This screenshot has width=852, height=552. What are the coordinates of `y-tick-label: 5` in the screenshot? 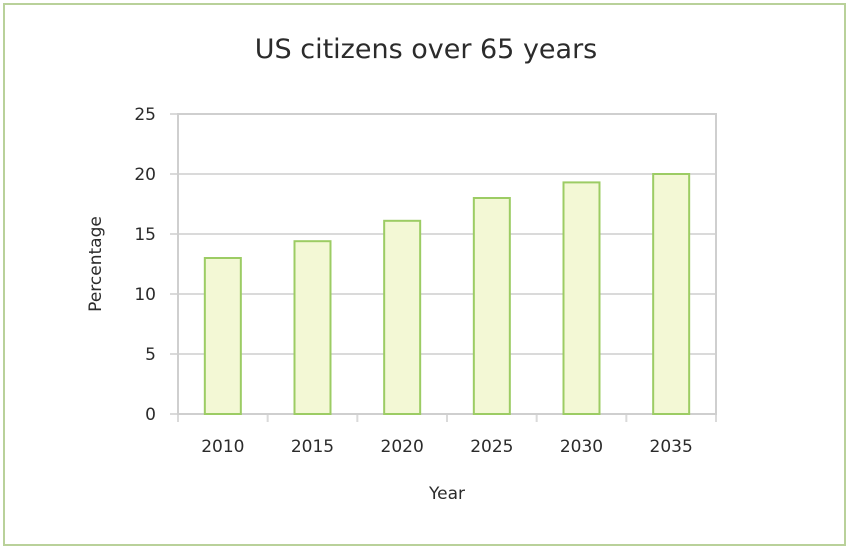 It's located at (150, 355).